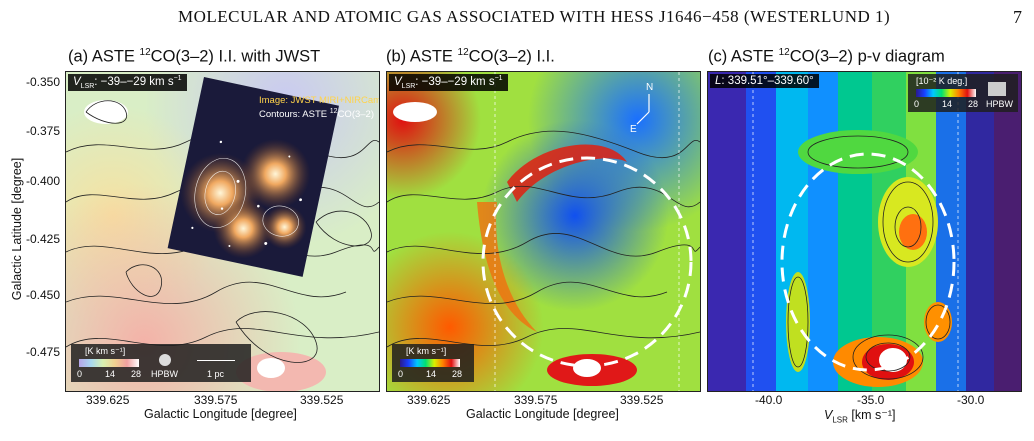  I want to click on ytick: -0.450, so click(42, 295).